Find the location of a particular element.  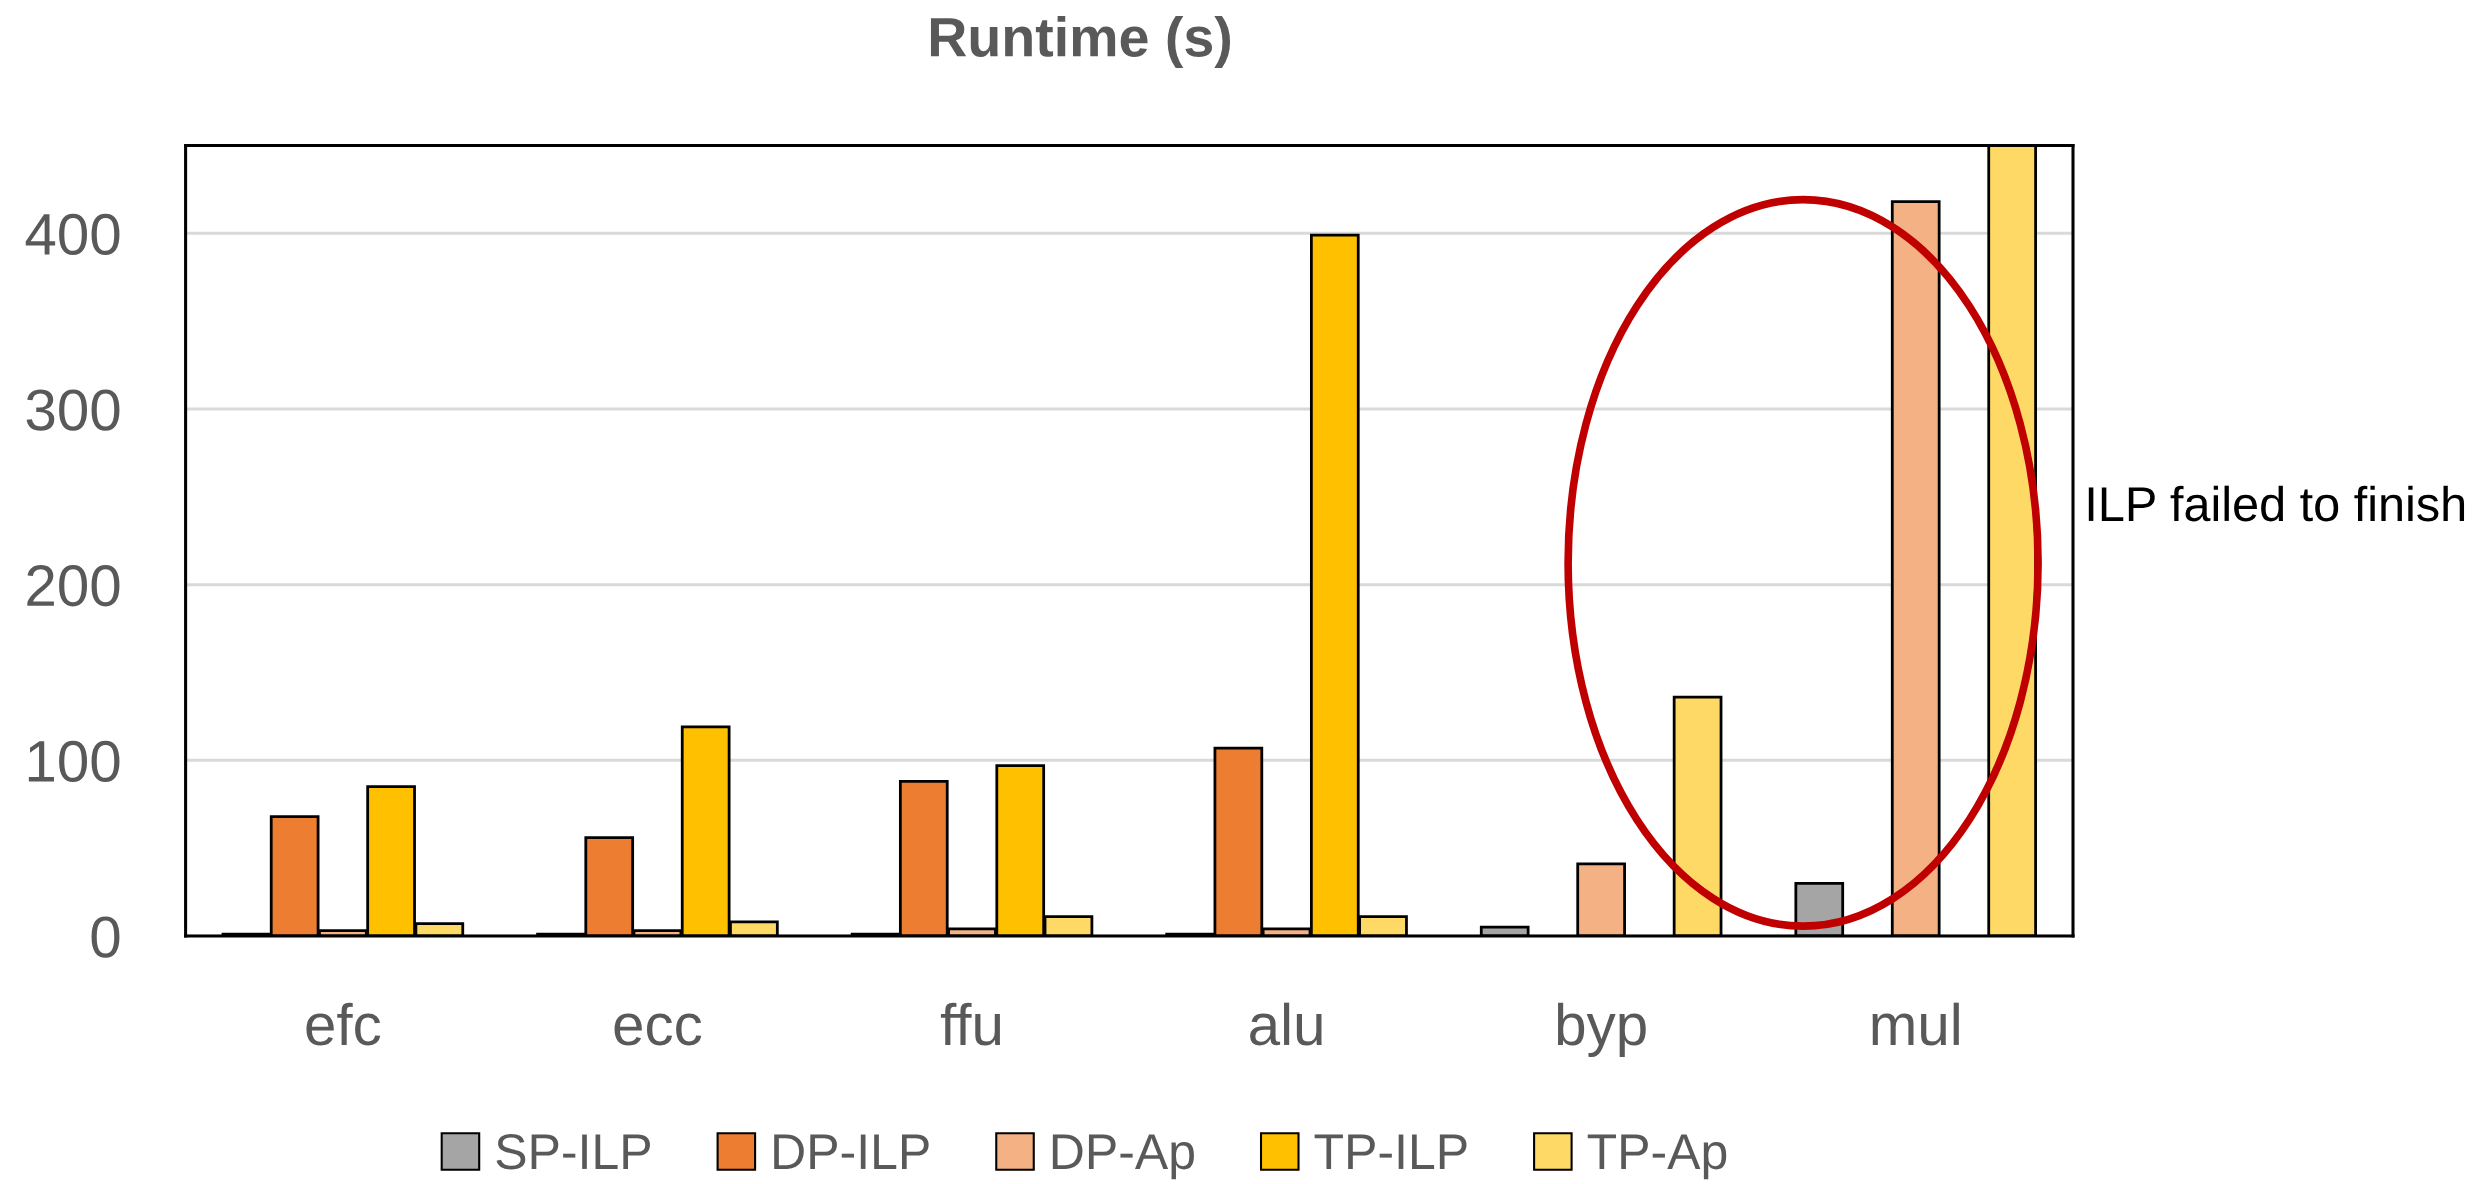

x-tick-label: mul is located at coordinates (1915, 1024).